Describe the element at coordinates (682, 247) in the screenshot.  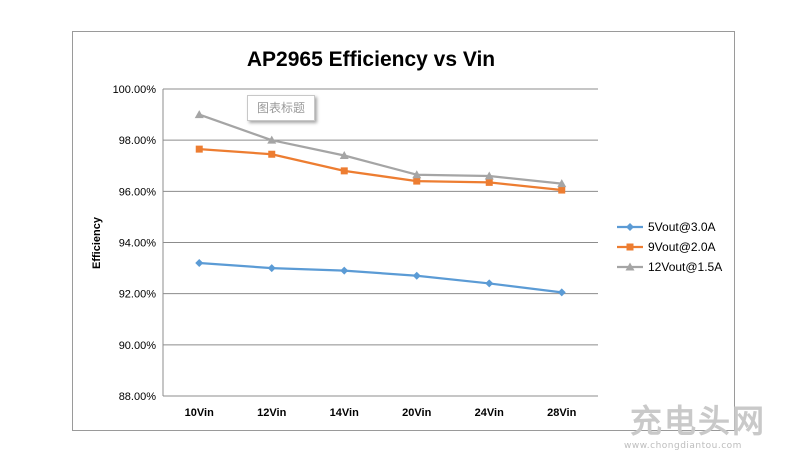
I see `legend-label: 9Vout@2.0A` at that location.